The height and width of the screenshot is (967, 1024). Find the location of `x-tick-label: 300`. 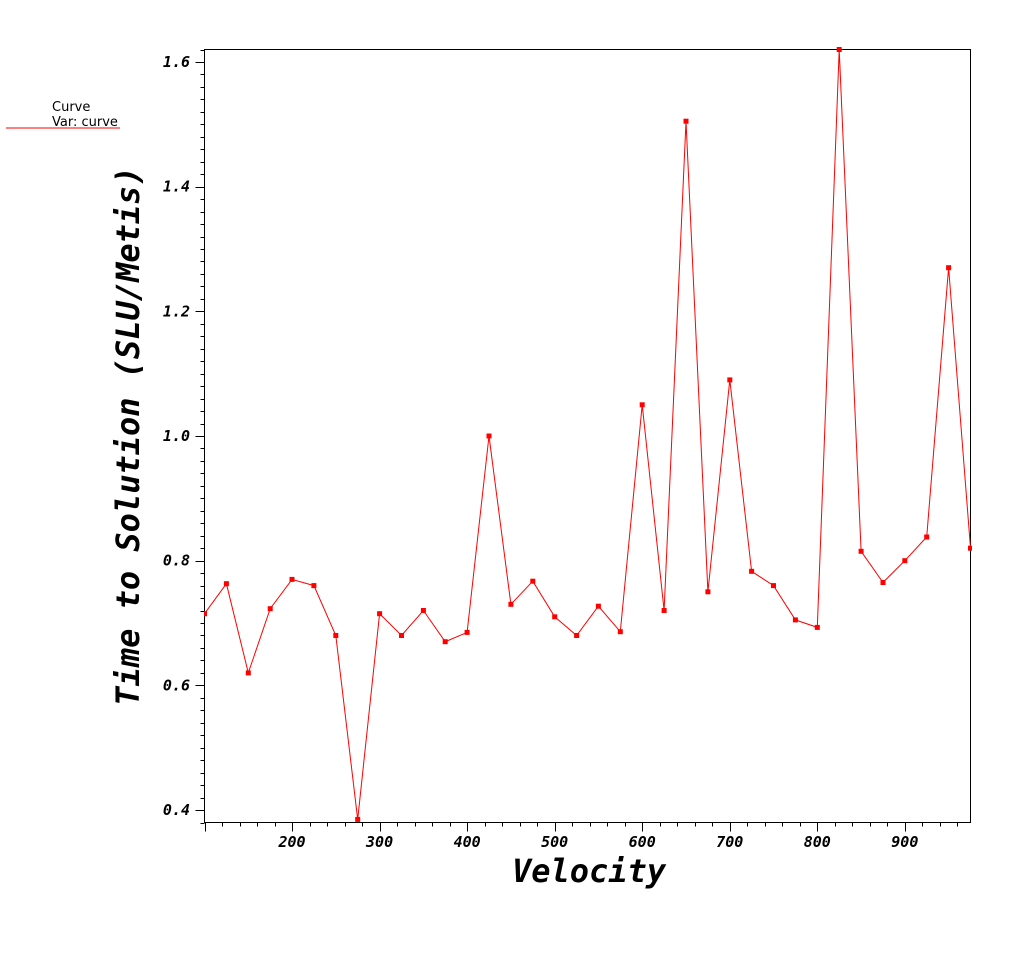

x-tick-label: 300 is located at coordinates (379, 842).